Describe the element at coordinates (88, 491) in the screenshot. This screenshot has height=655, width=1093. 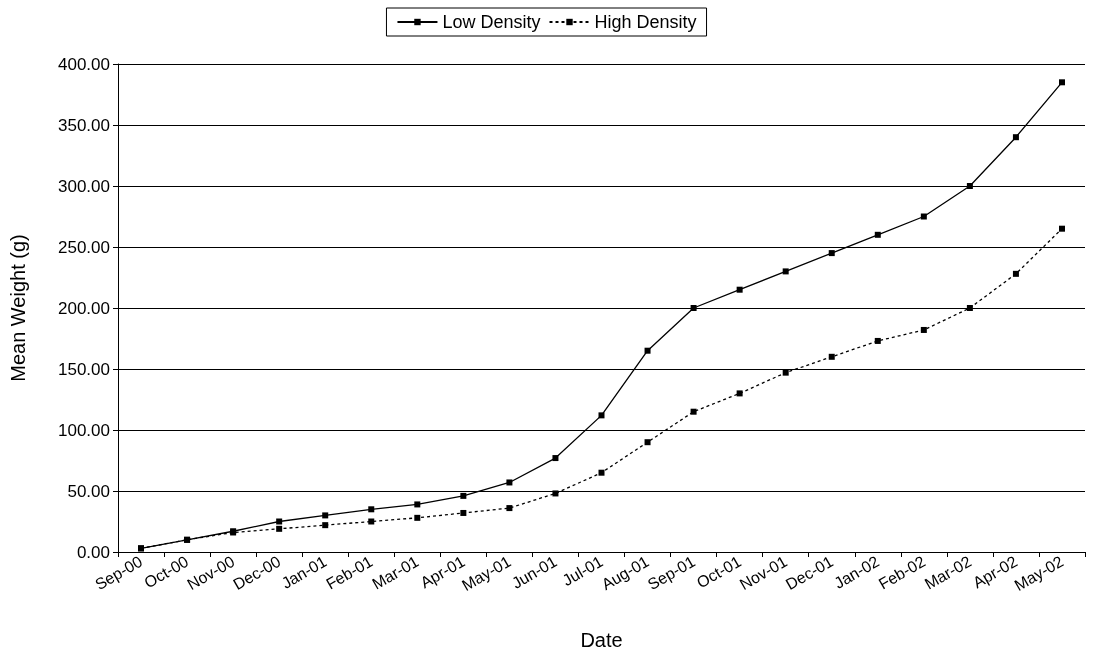
I see `y-tick-label: 50.00` at that location.